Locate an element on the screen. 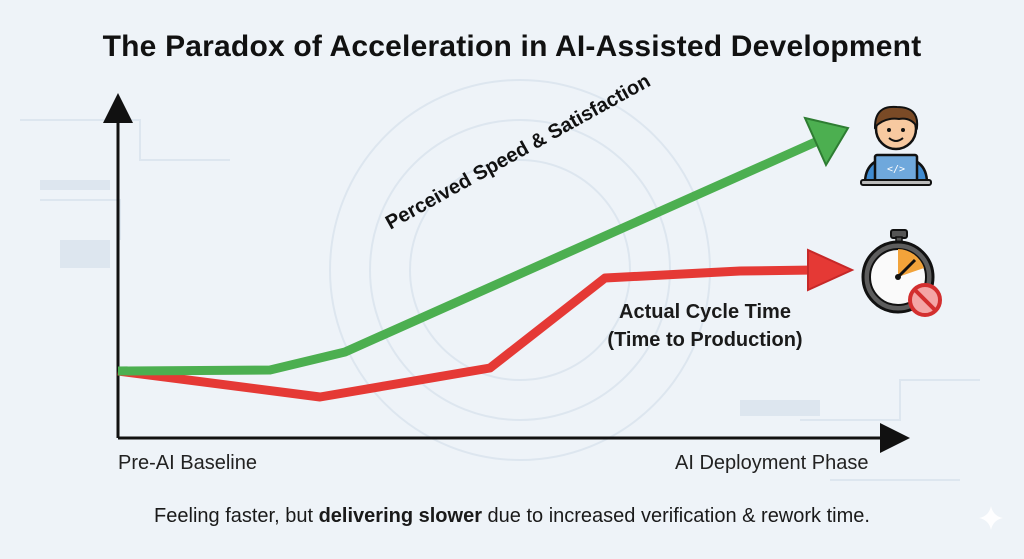 The image size is (1024, 559). actual-cycle-time-label: Actual Cycle Time (Time to Production) is located at coordinates (705, 326).